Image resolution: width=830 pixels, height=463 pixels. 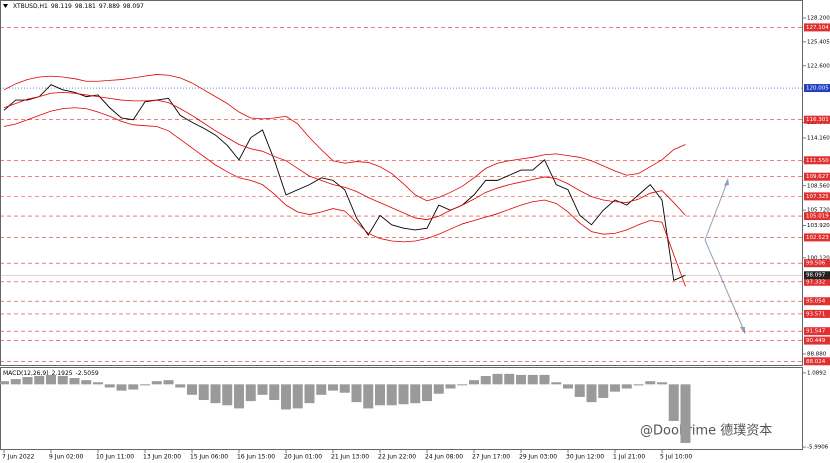 What do you see at coordinates (444, 457) in the screenshot?
I see `x-tick-label: 24 Jun 08:00` at bounding box center [444, 457].